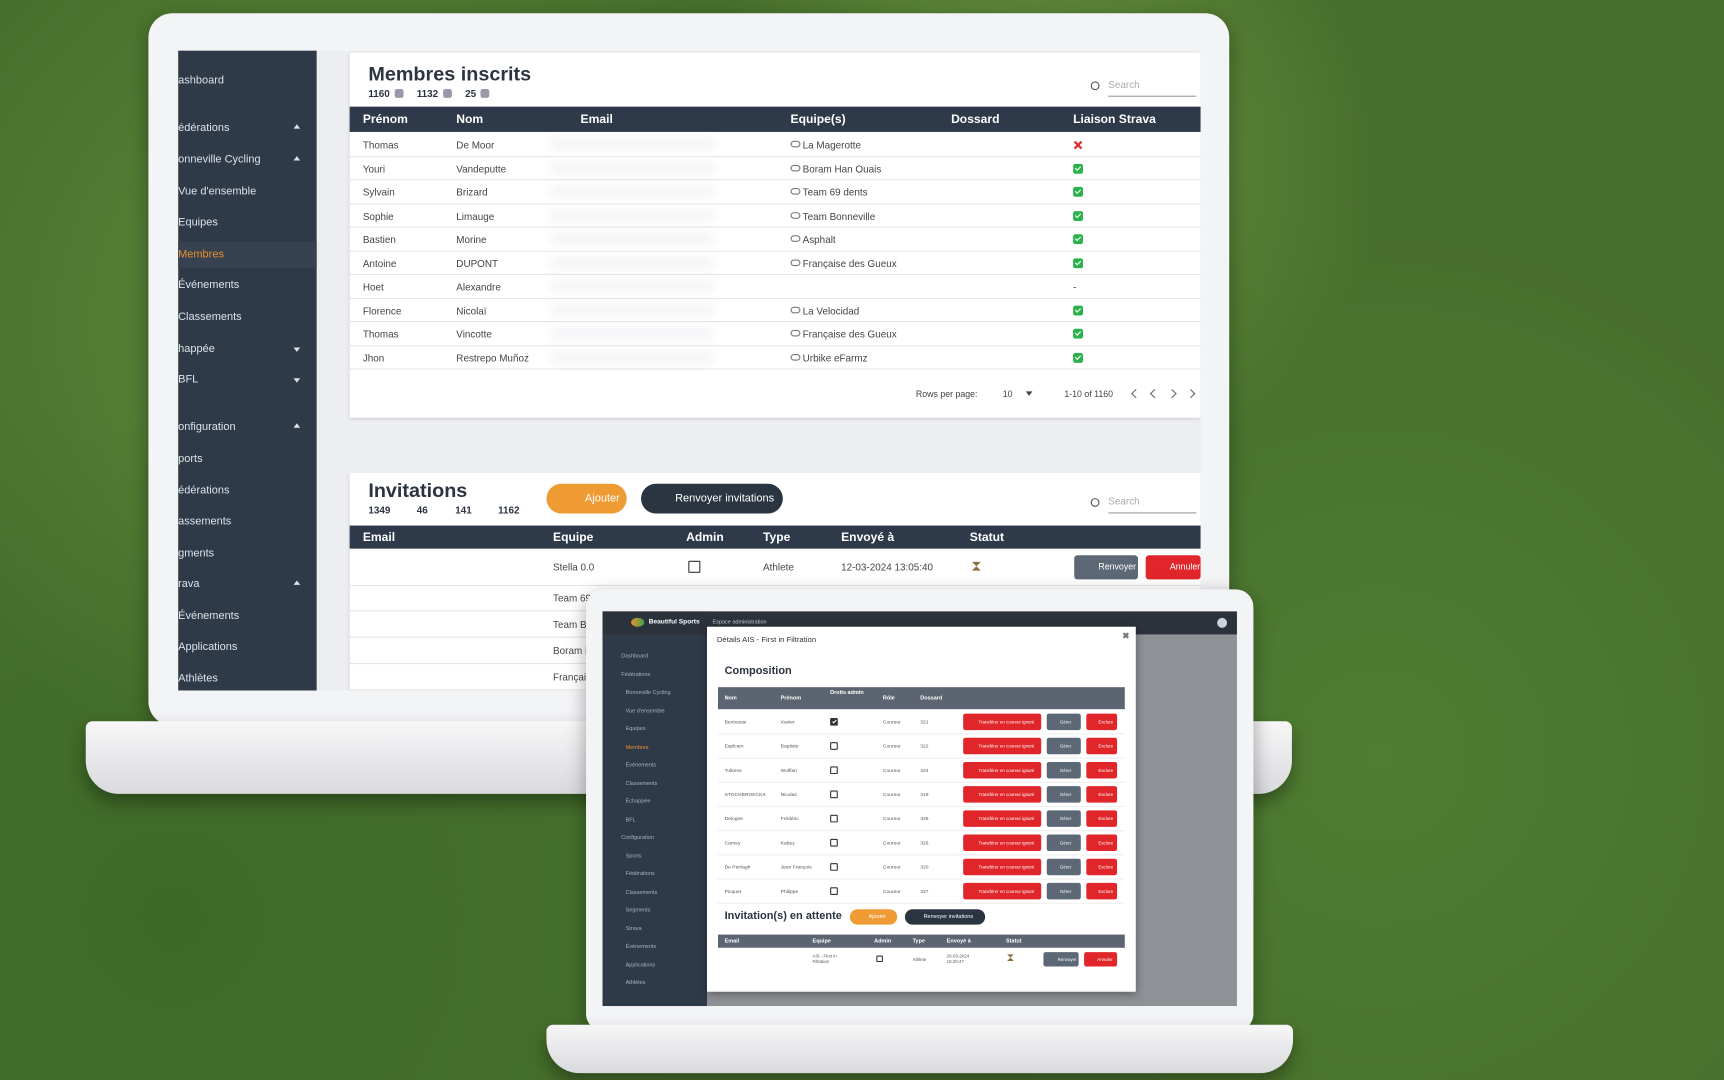 Image resolution: width=1724 pixels, height=1080 pixels. What do you see at coordinates (632, 333) in the screenshot?
I see `email-blurred` at bounding box center [632, 333].